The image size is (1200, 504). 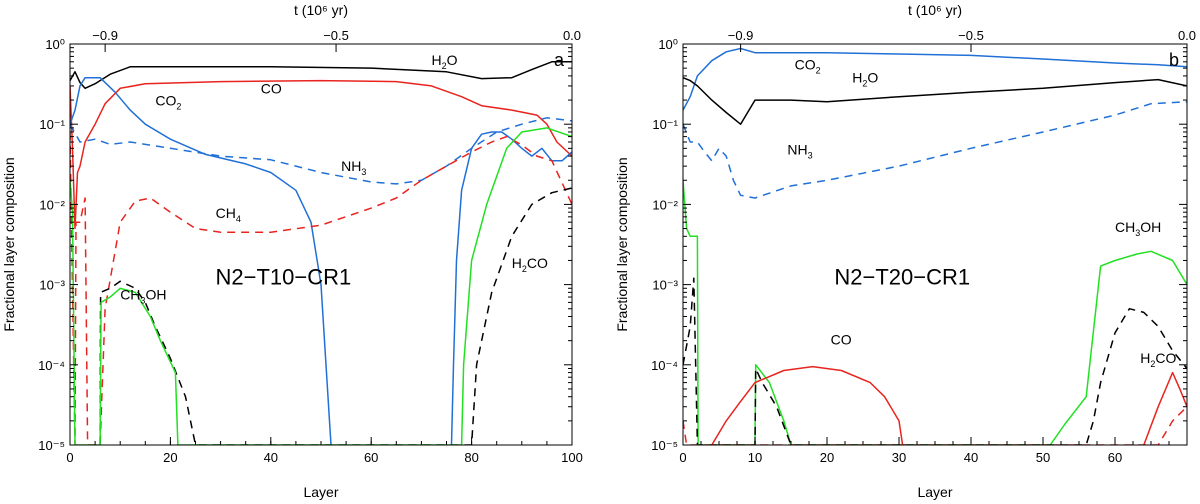 I want to click on run-label: N2−T10−CR1, so click(x=283, y=277).